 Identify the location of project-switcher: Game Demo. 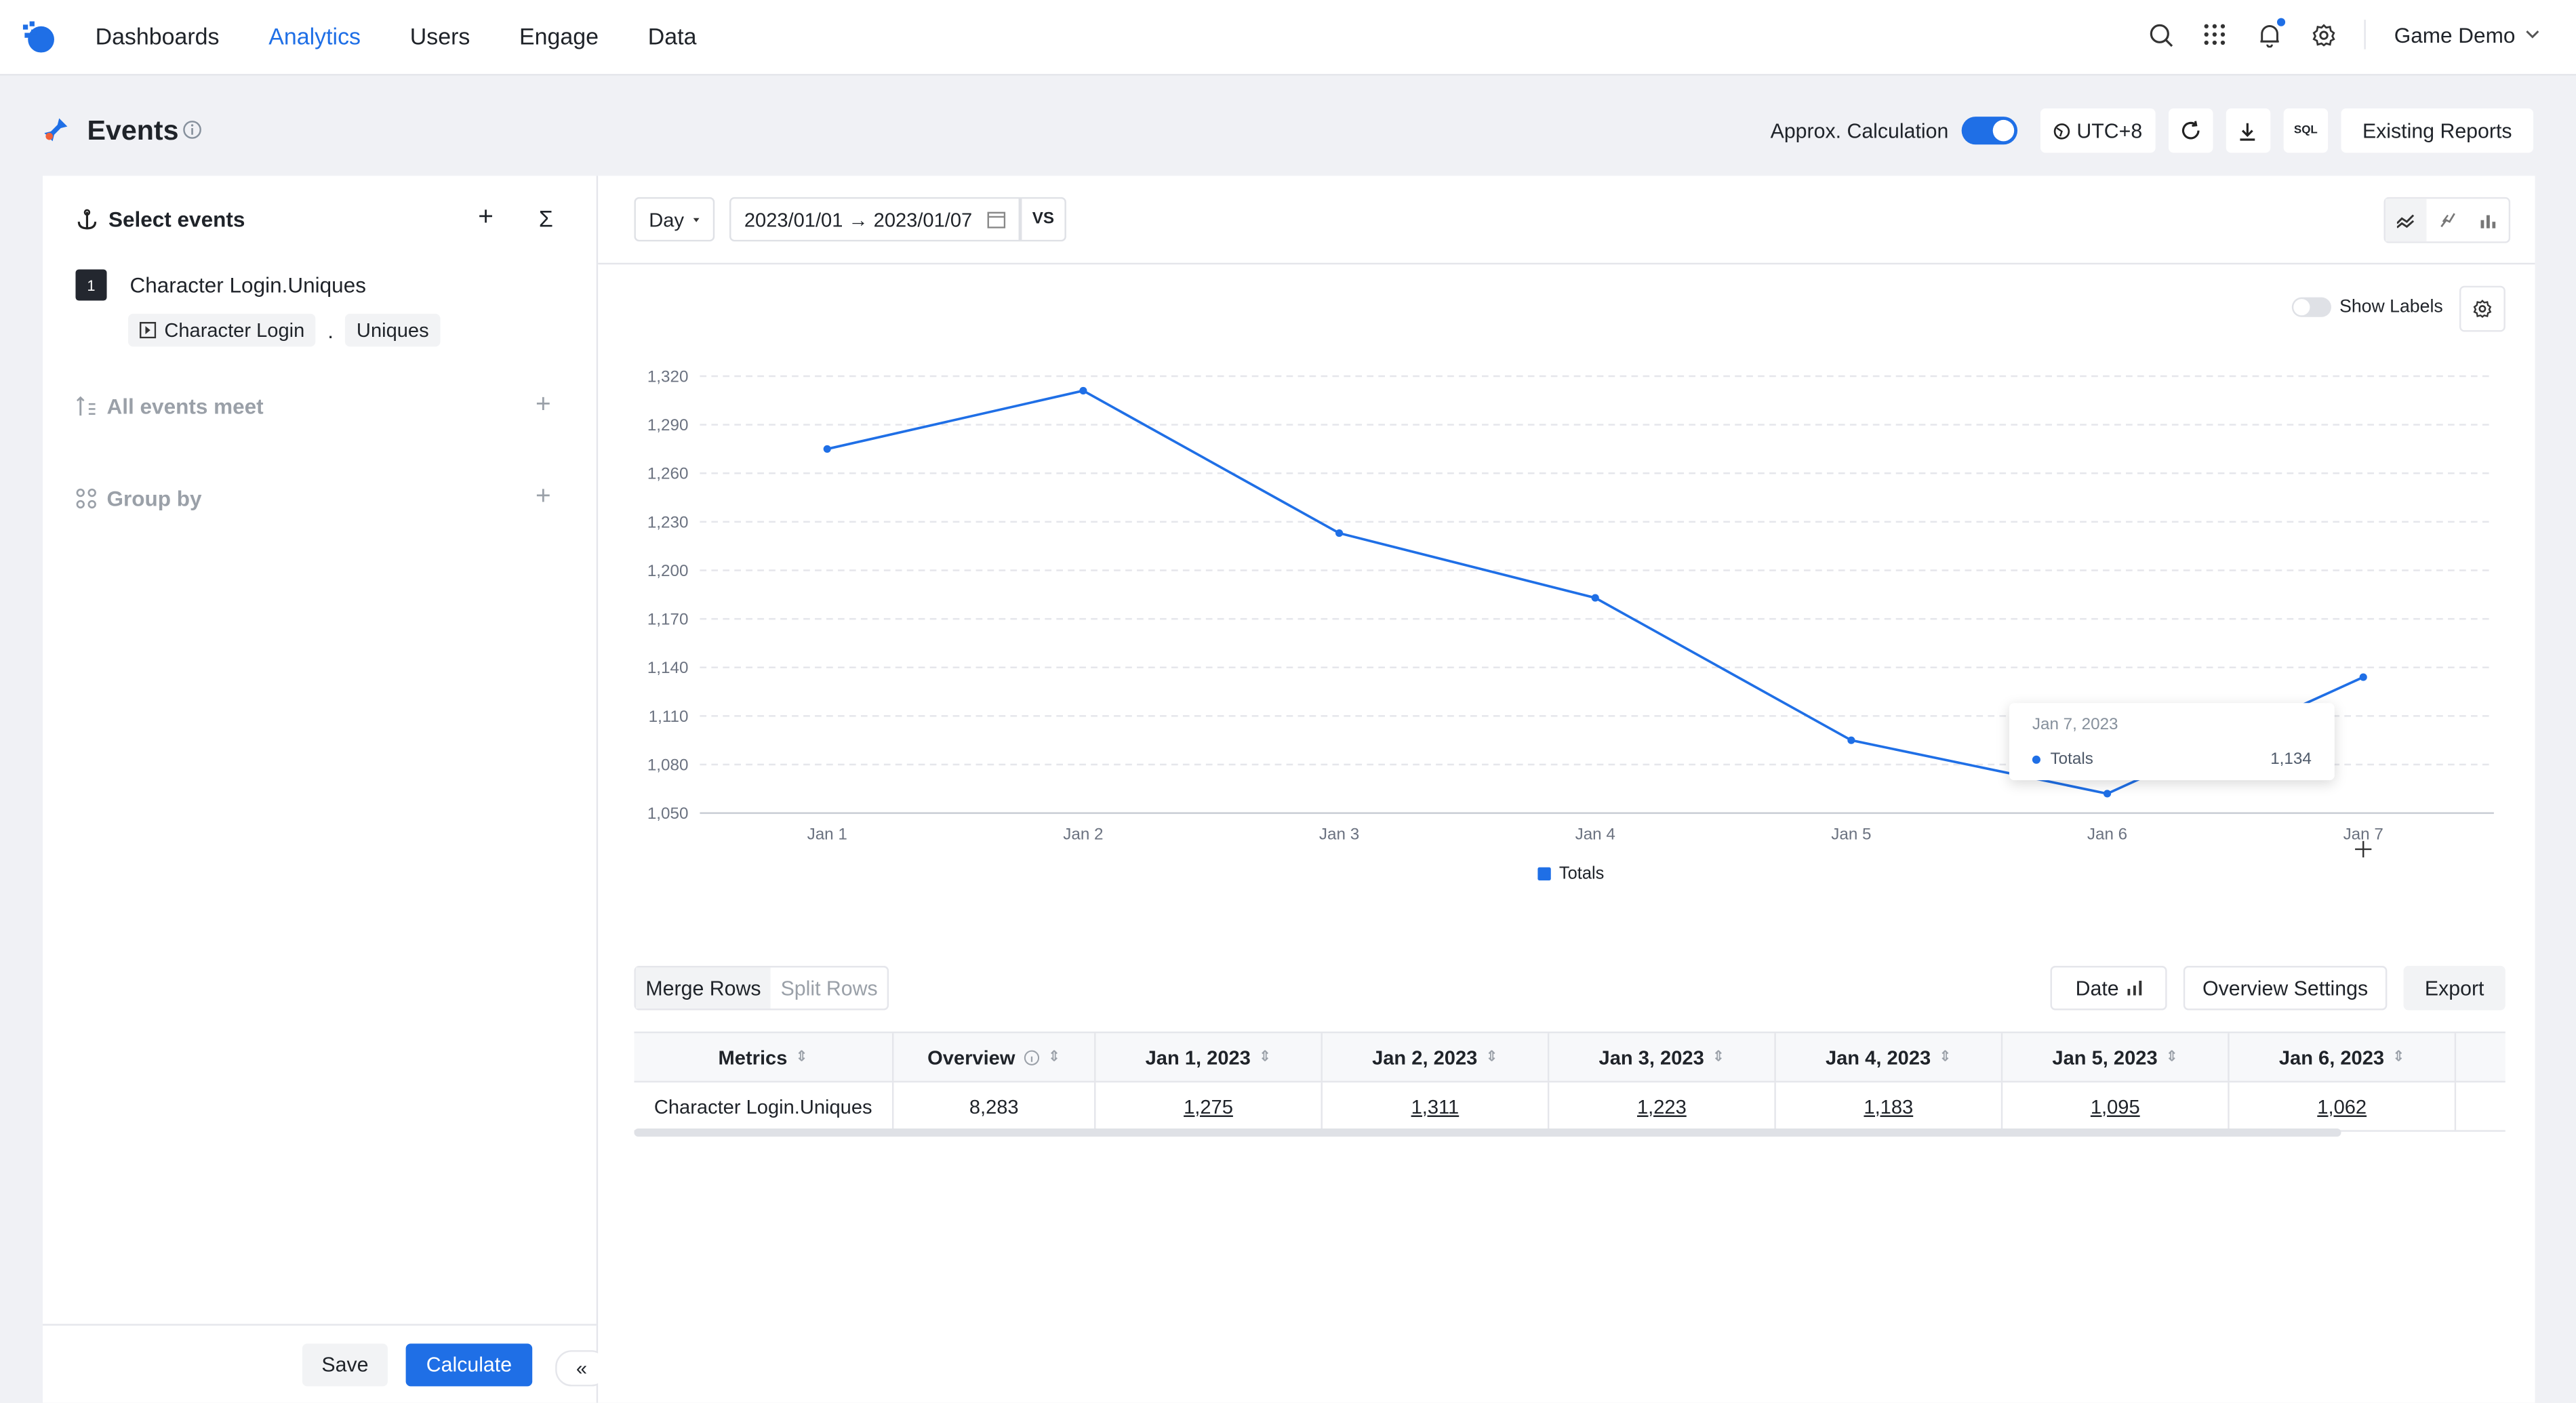
(2467, 35).